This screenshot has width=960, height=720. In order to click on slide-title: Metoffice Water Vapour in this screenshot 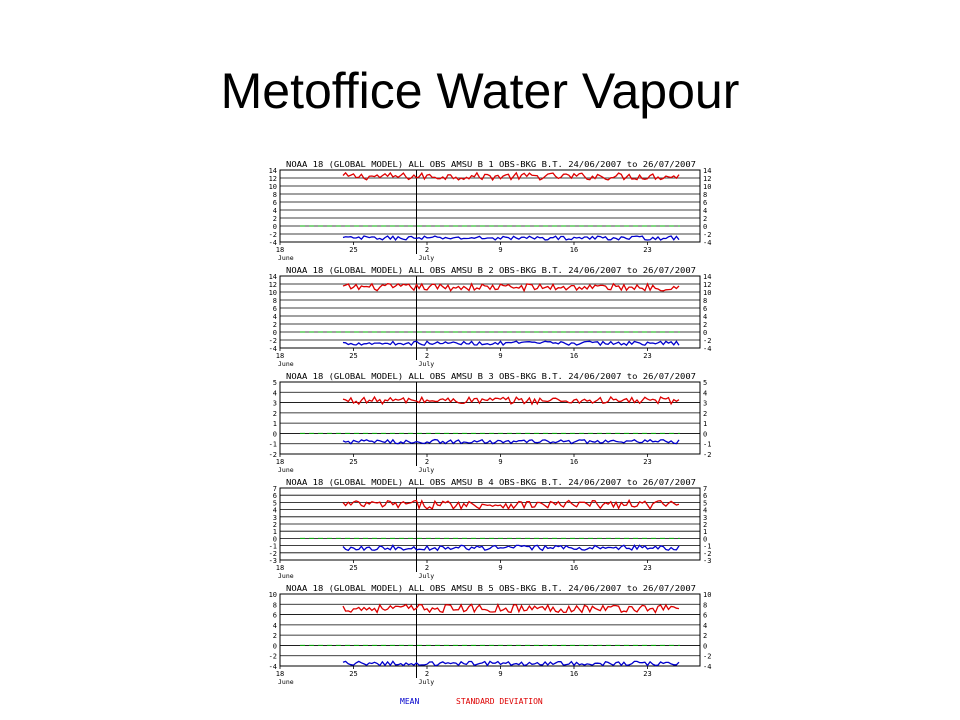, I will do `click(480, 91)`.